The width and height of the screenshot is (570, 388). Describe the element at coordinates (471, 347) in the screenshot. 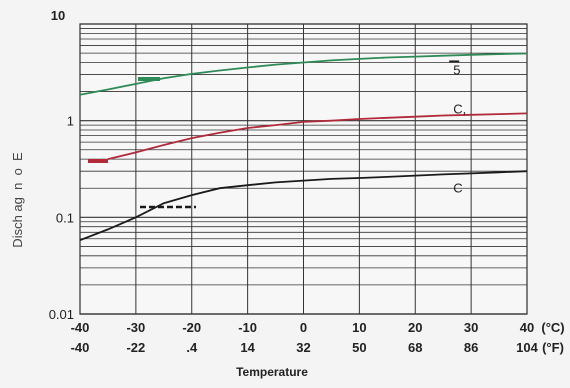

I see `x-tick-label-f: 86` at that location.